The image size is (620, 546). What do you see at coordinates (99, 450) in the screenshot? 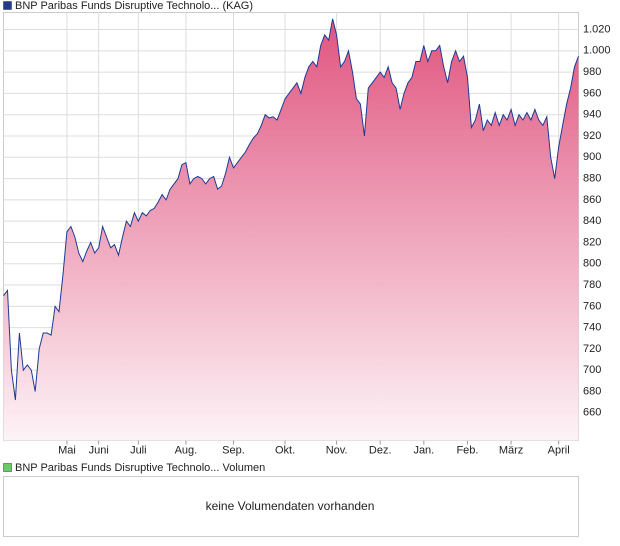
I see `x-tick-label: Juni` at bounding box center [99, 450].